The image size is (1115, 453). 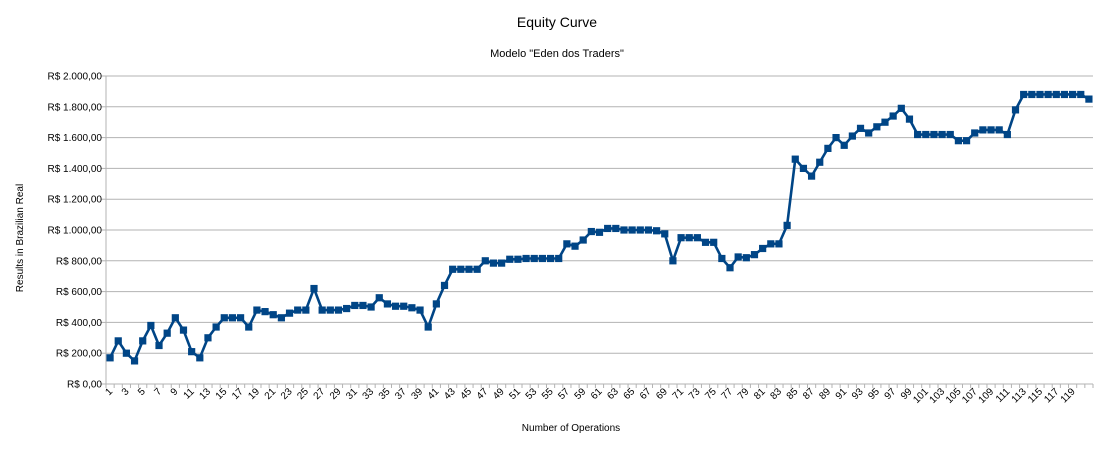 What do you see at coordinates (646, 394) in the screenshot?
I see `x-tick-label: 67` at bounding box center [646, 394].